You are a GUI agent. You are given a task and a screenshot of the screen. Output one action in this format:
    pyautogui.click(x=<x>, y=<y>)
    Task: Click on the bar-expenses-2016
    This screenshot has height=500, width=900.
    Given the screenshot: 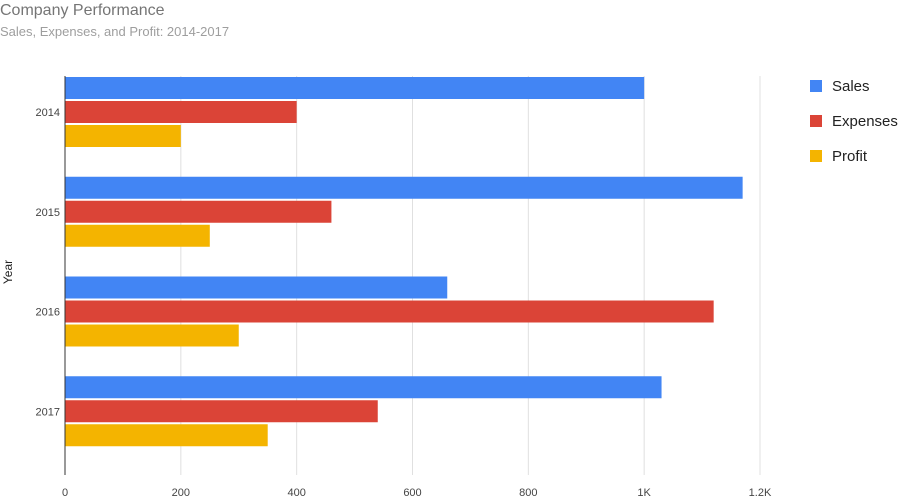 What is the action you would take?
    pyautogui.click(x=389, y=311)
    